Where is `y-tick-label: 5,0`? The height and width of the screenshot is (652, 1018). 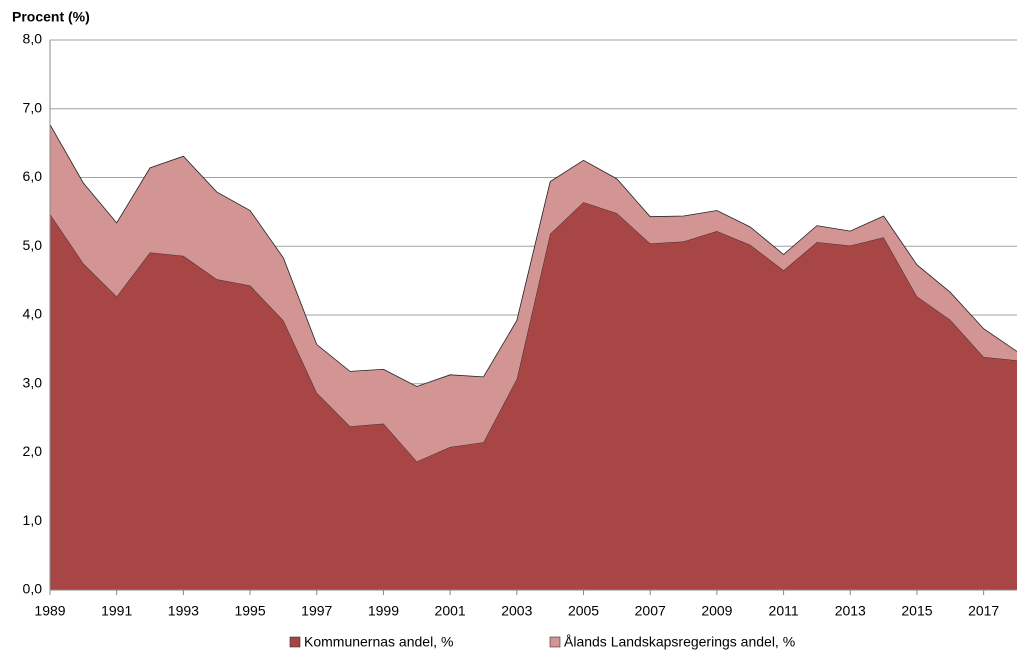
y-tick-label: 5,0 is located at coordinates (33, 245).